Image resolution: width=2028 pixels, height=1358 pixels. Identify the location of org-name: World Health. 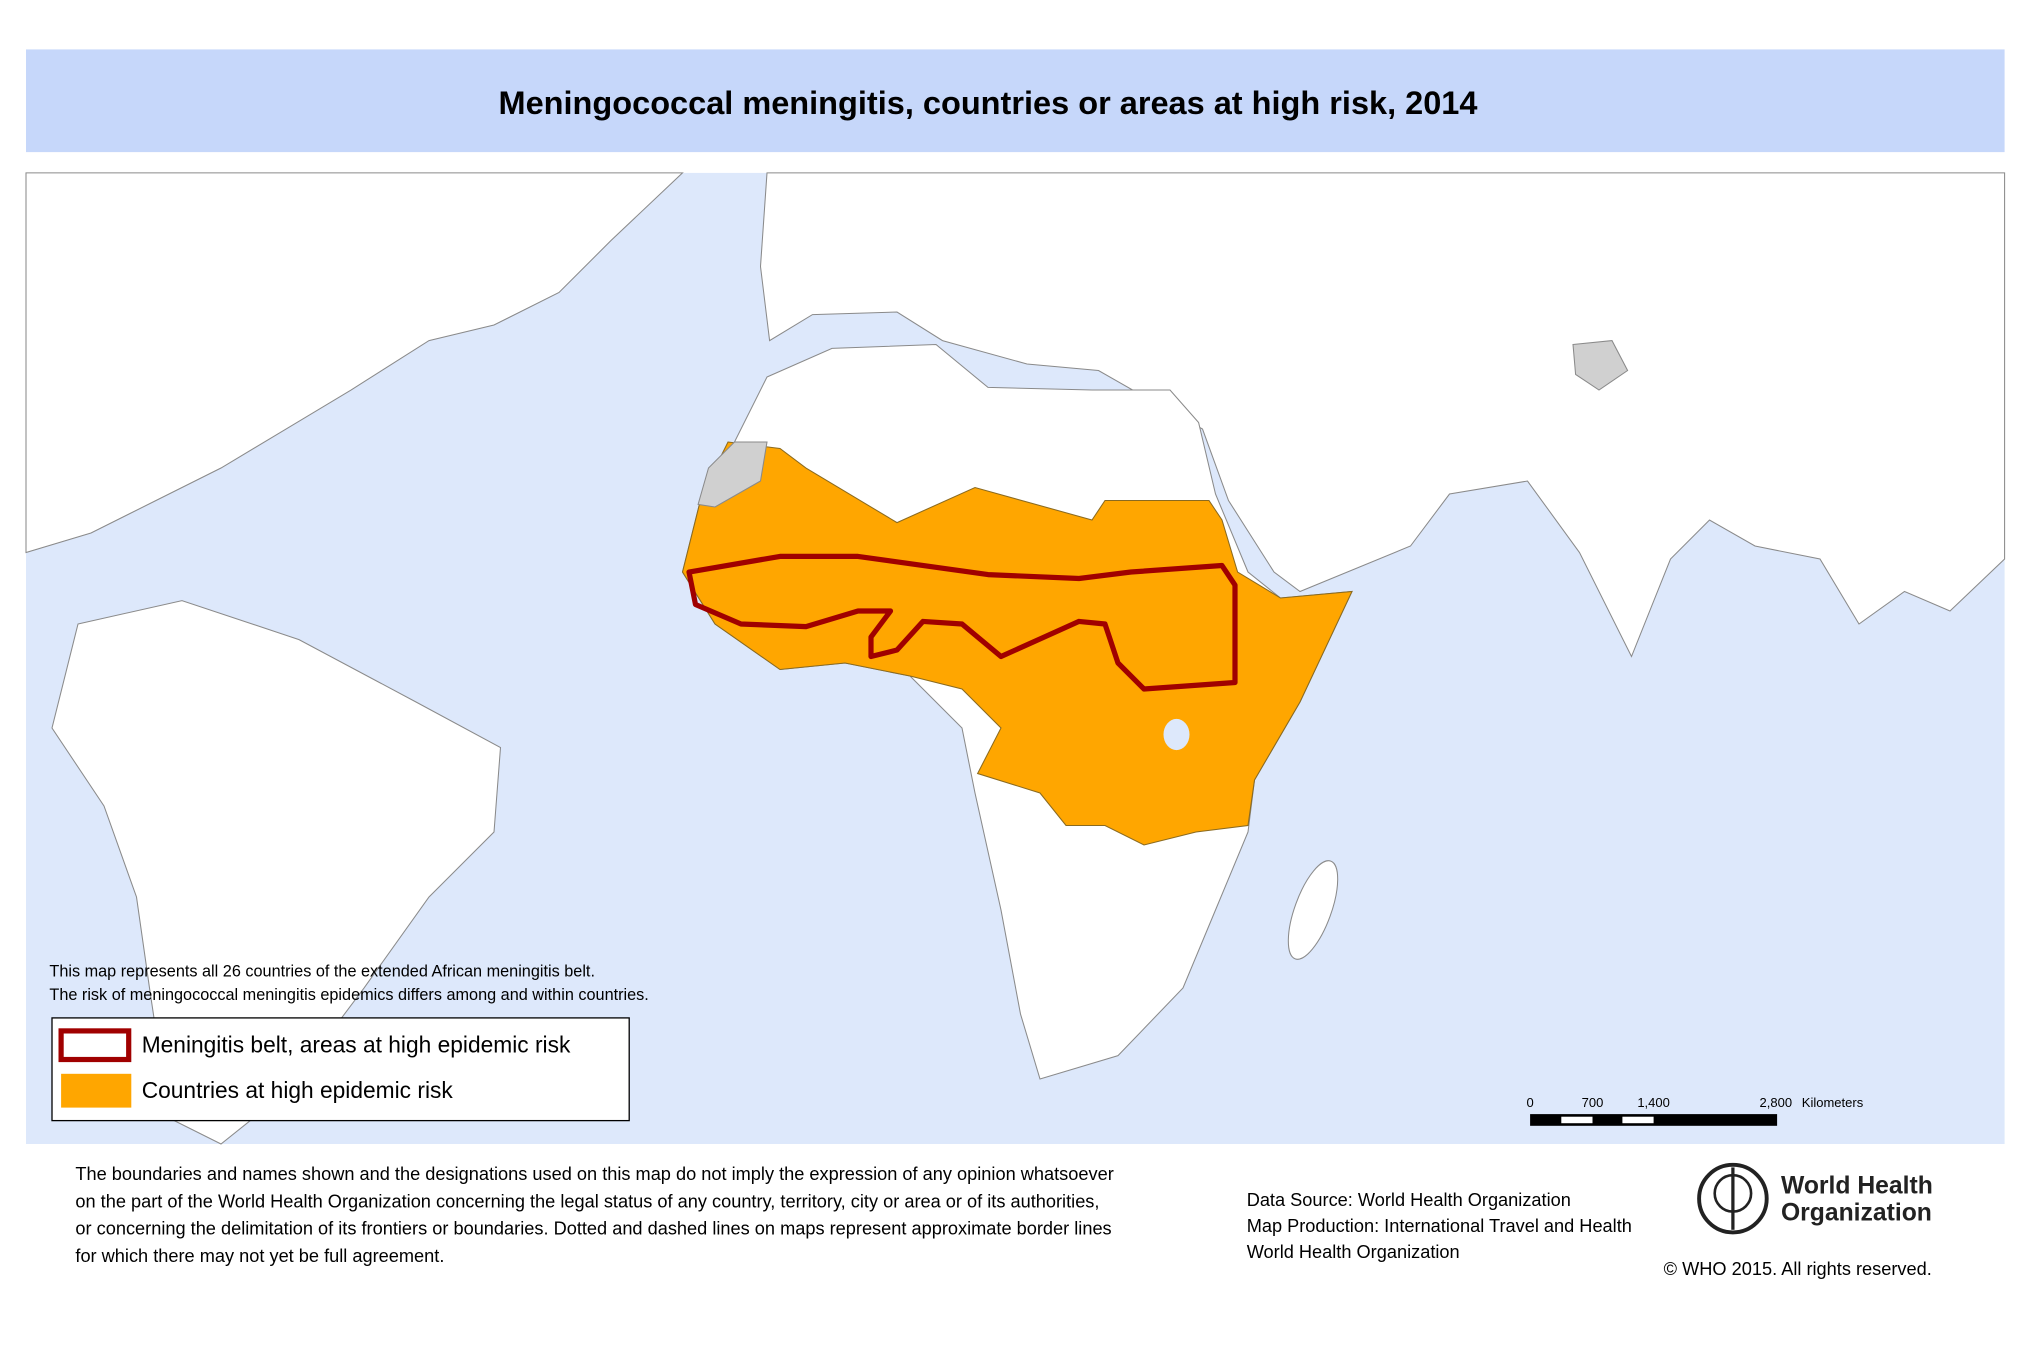
(1857, 1185).